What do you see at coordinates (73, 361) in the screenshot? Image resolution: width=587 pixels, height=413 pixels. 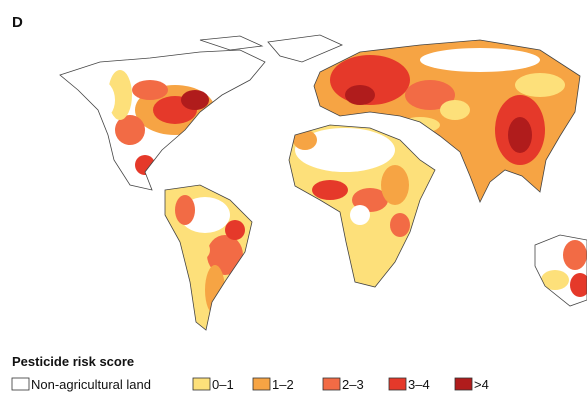 I see `legend-title: Pesticide risk score` at bounding box center [73, 361].